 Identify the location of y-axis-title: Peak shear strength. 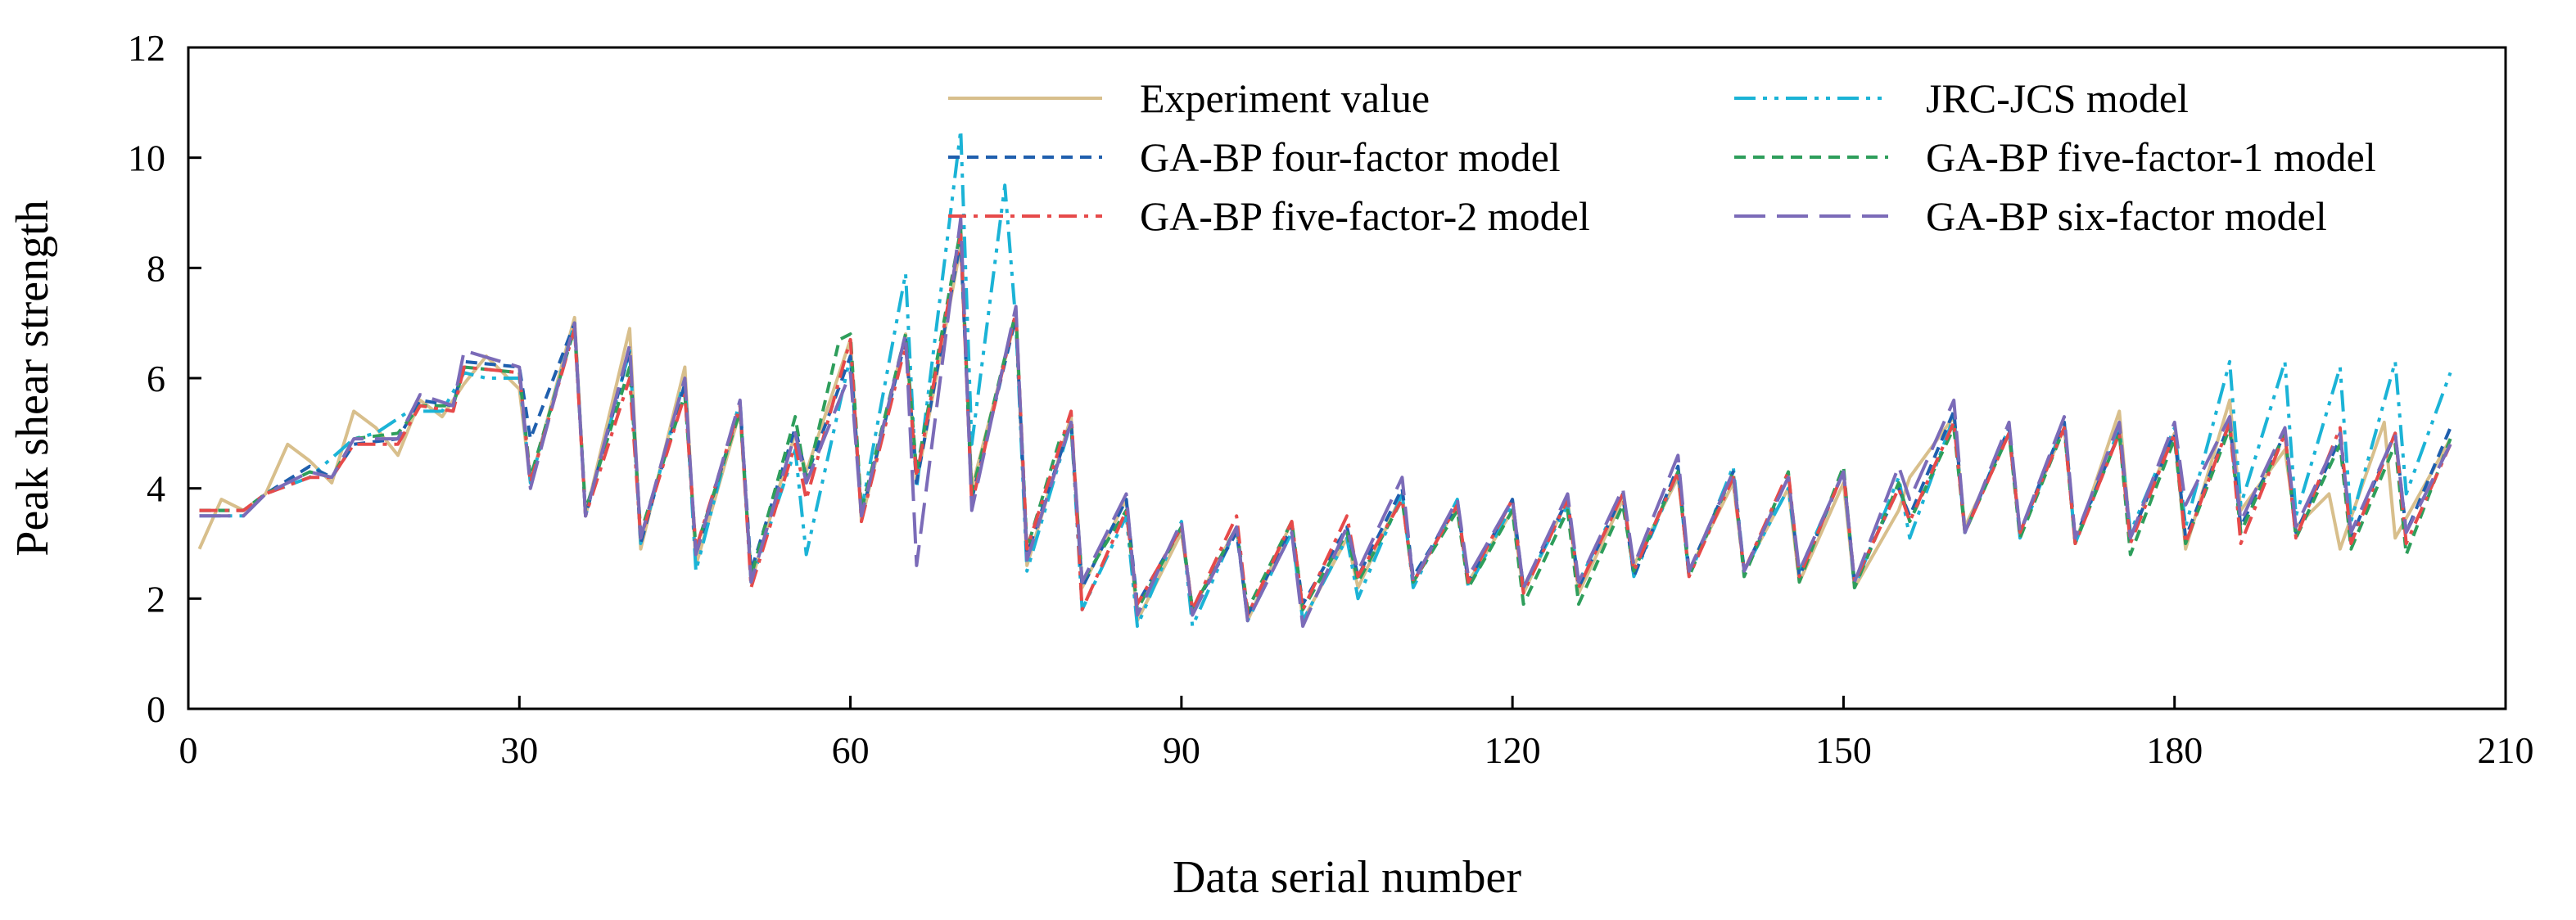
(32, 378).